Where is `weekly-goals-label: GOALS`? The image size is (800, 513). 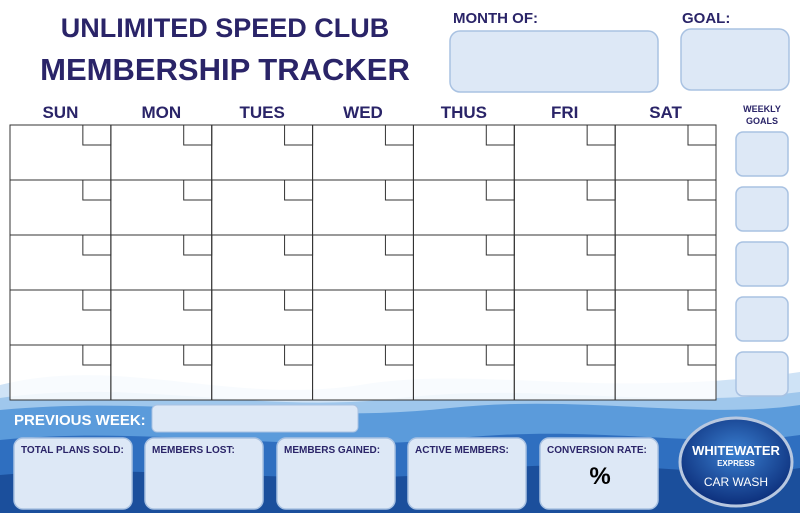 weekly-goals-label: GOALS is located at coordinates (762, 121).